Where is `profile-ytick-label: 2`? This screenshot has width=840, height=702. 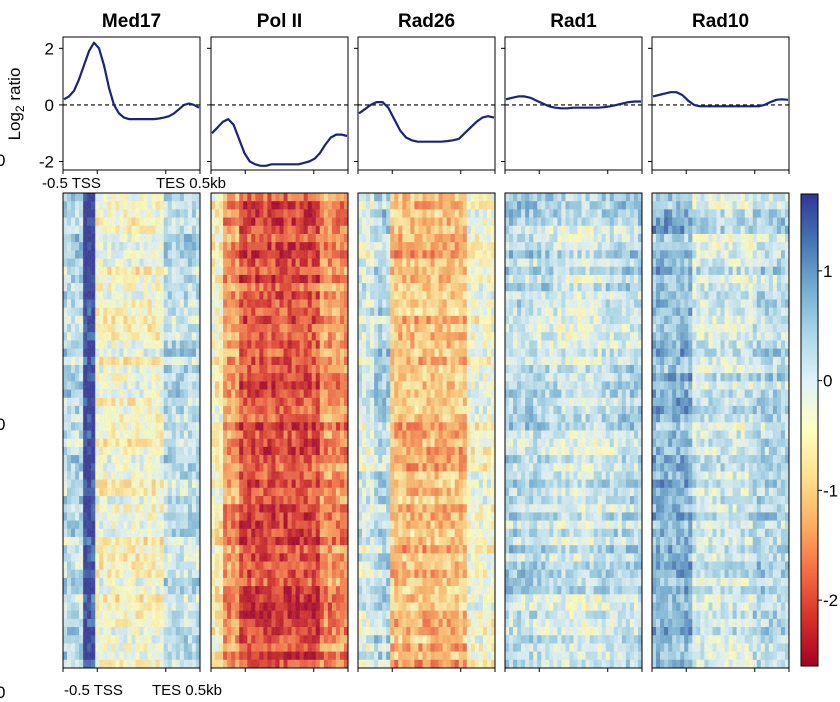 profile-ytick-label: 2 is located at coordinates (49, 48).